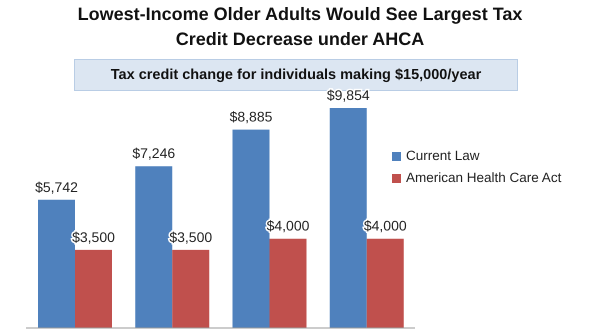  I want to click on chart-subtitle: Tax credit change for individuals making $15,000/year, so click(296, 75).